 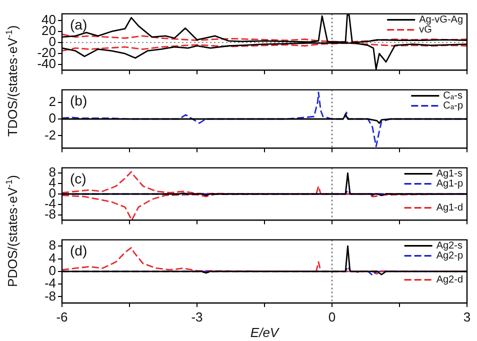 I want to click on legend-label: vG, so click(x=425, y=30).